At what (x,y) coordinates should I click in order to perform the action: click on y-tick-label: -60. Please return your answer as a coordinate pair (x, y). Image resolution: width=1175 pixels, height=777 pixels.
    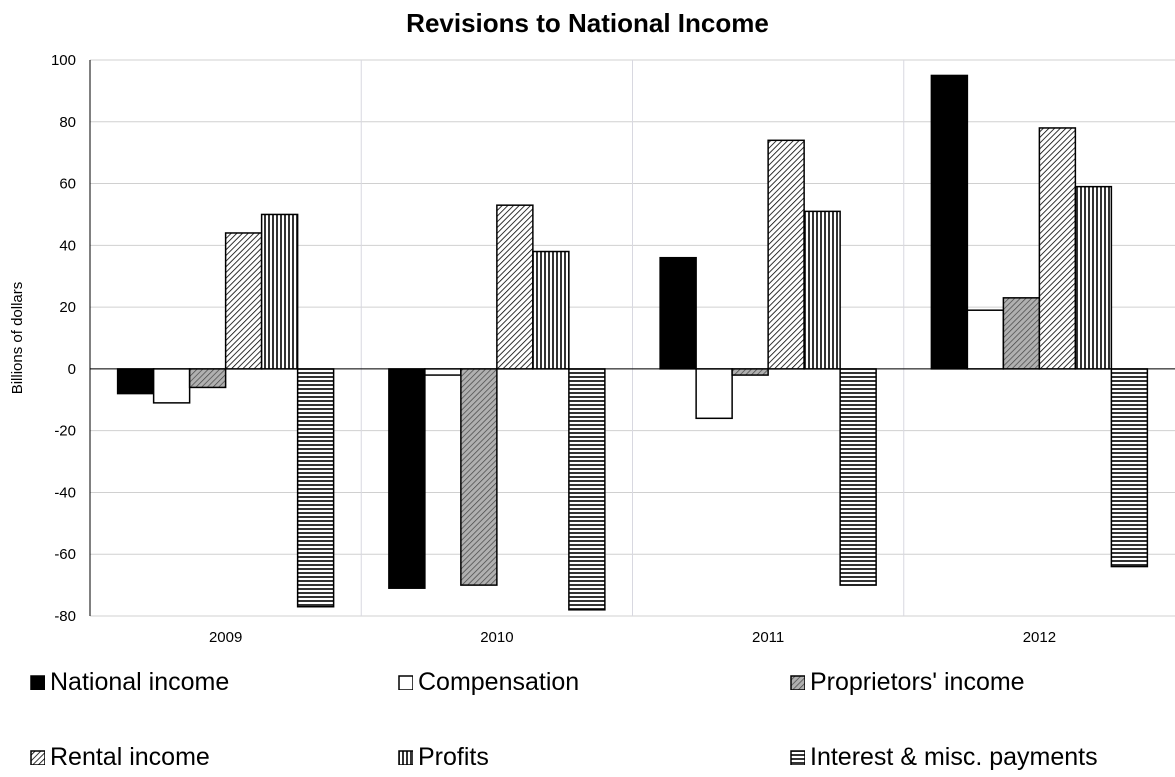
    Looking at the image, I should click on (65, 554).